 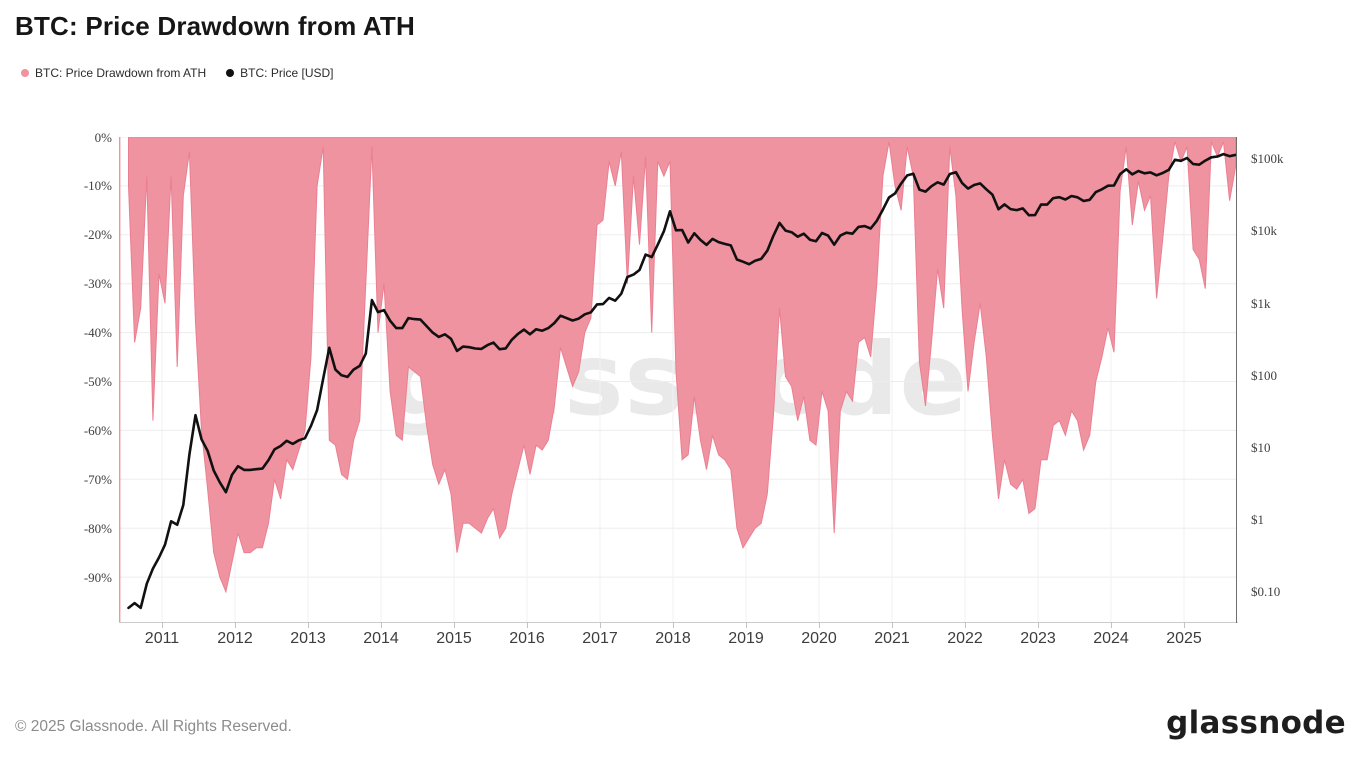 I want to click on x-tick-label: 2015, so click(x=454, y=638).